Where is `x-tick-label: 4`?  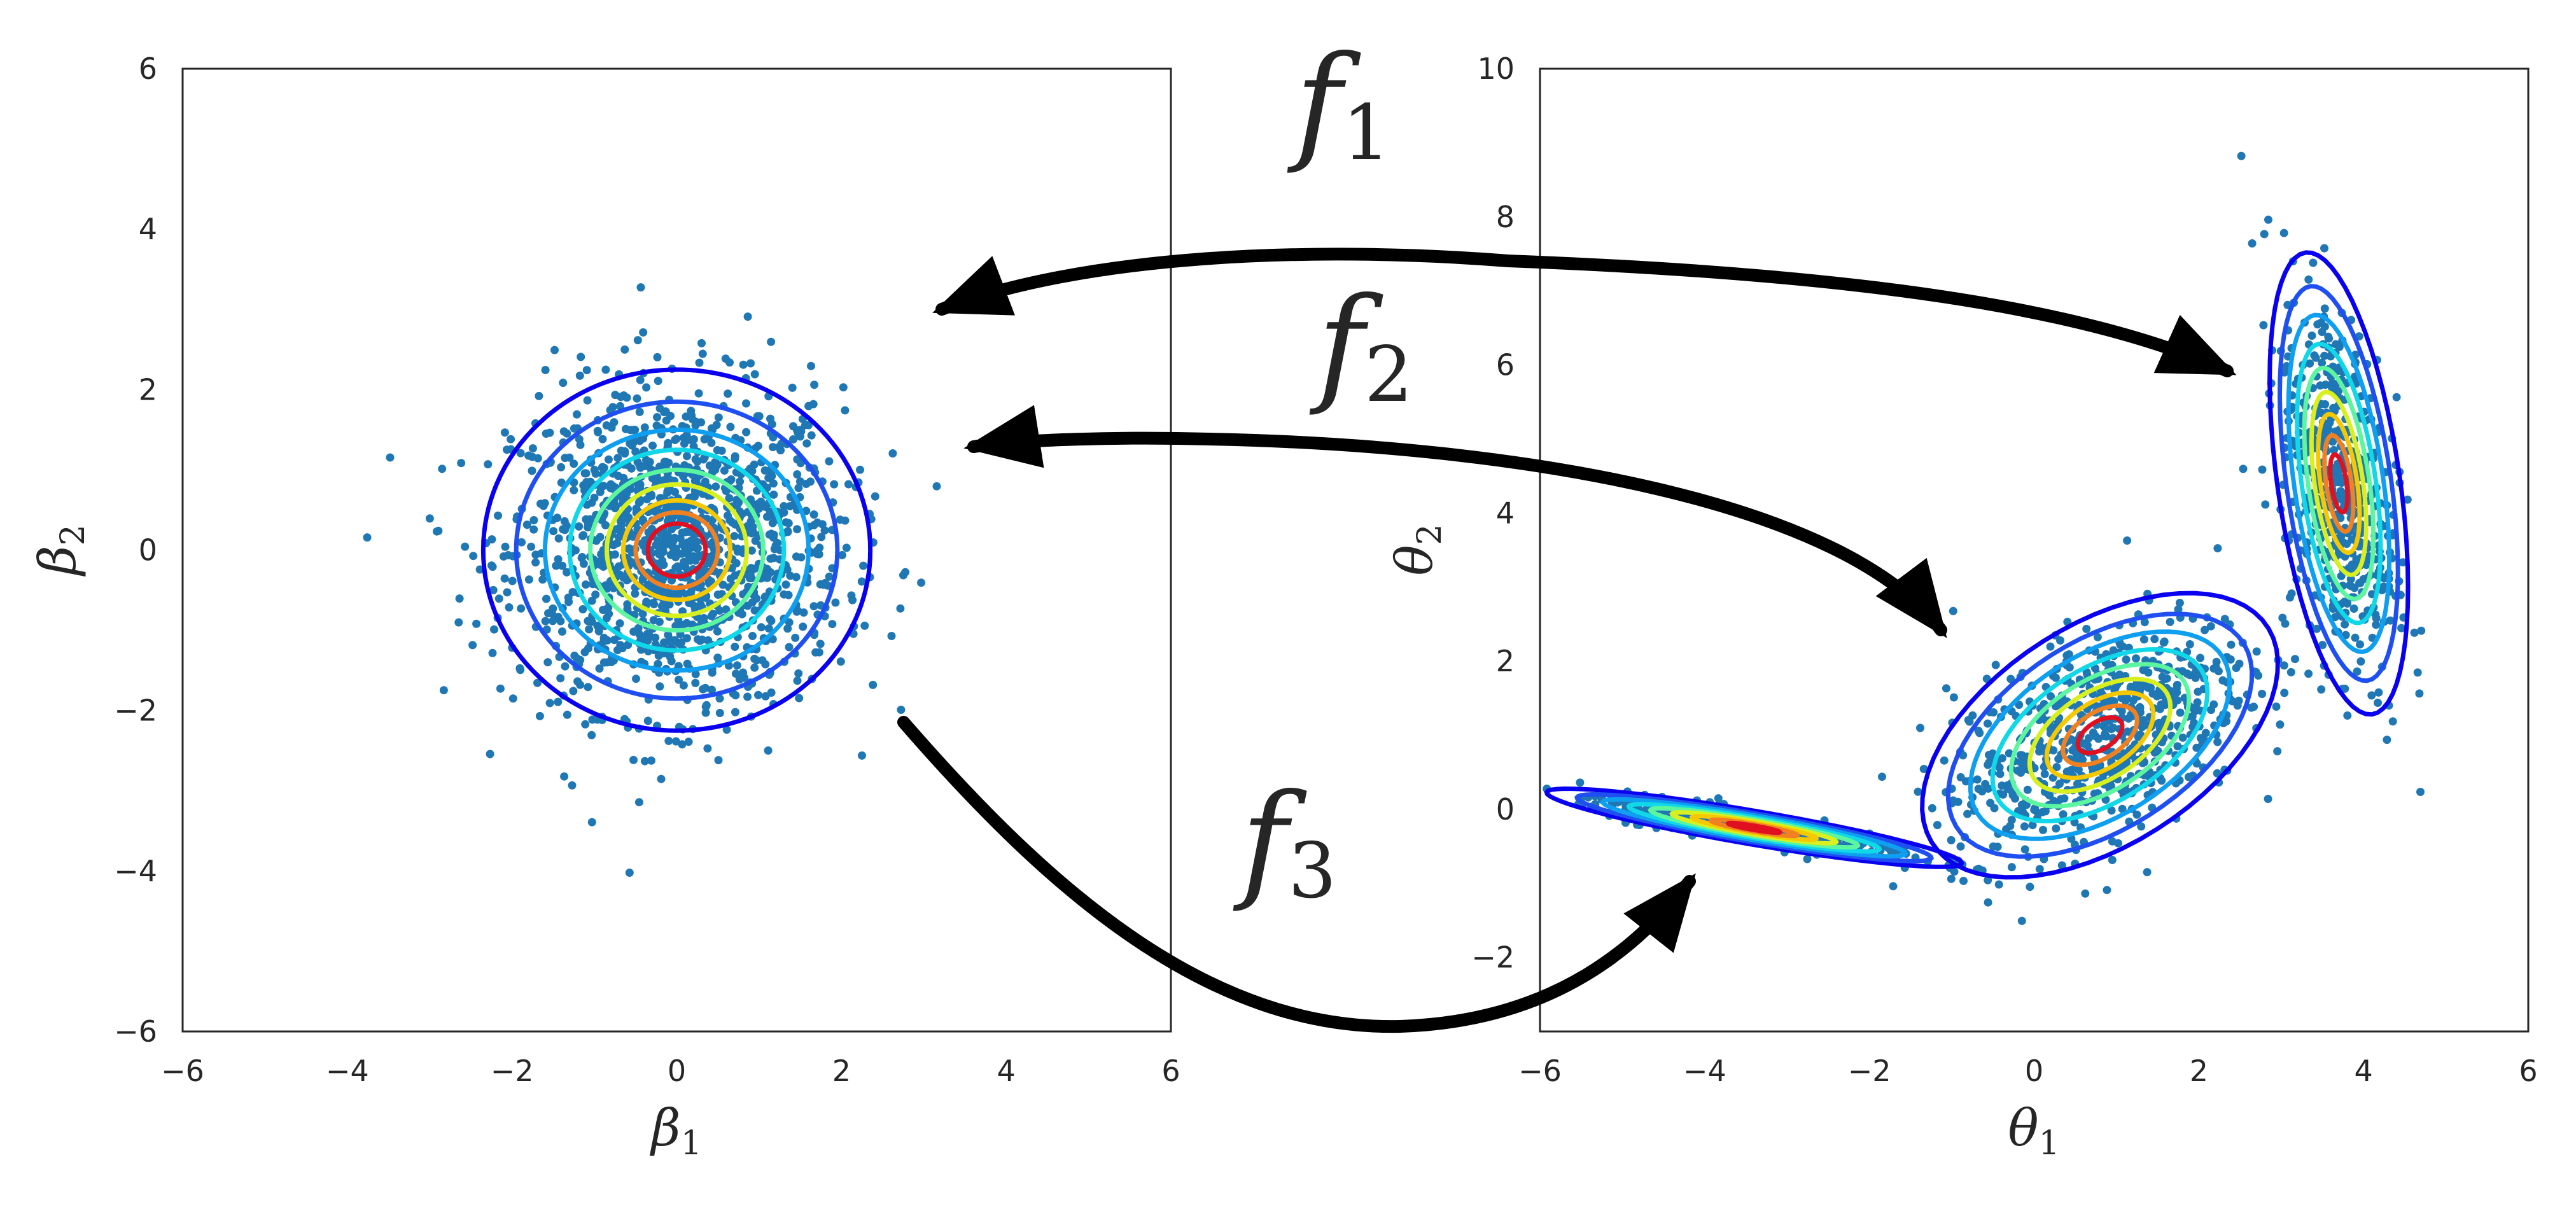 x-tick-label: 4 is located at coordinates (1006, 1071).